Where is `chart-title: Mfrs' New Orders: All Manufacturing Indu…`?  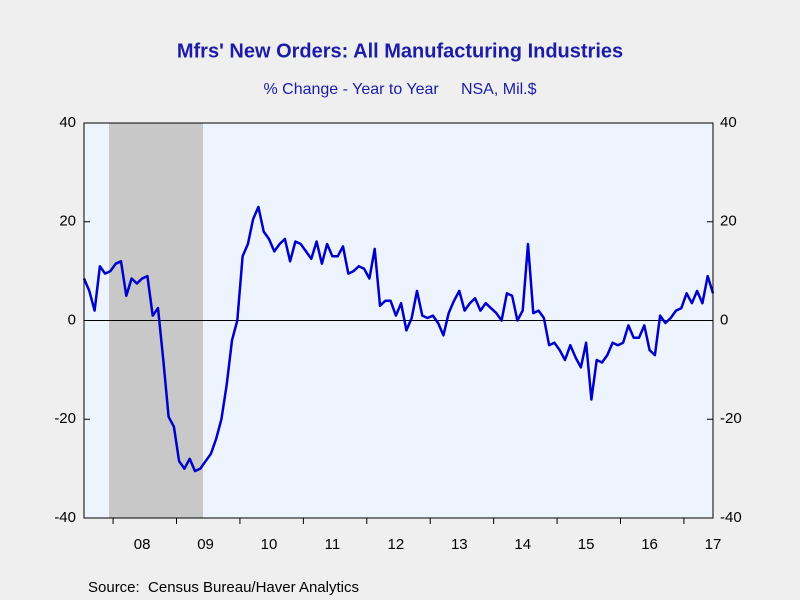
chart-title: Mfrs' New Orders: All Manufacturing Indu… is located at coordinates (400, 51).